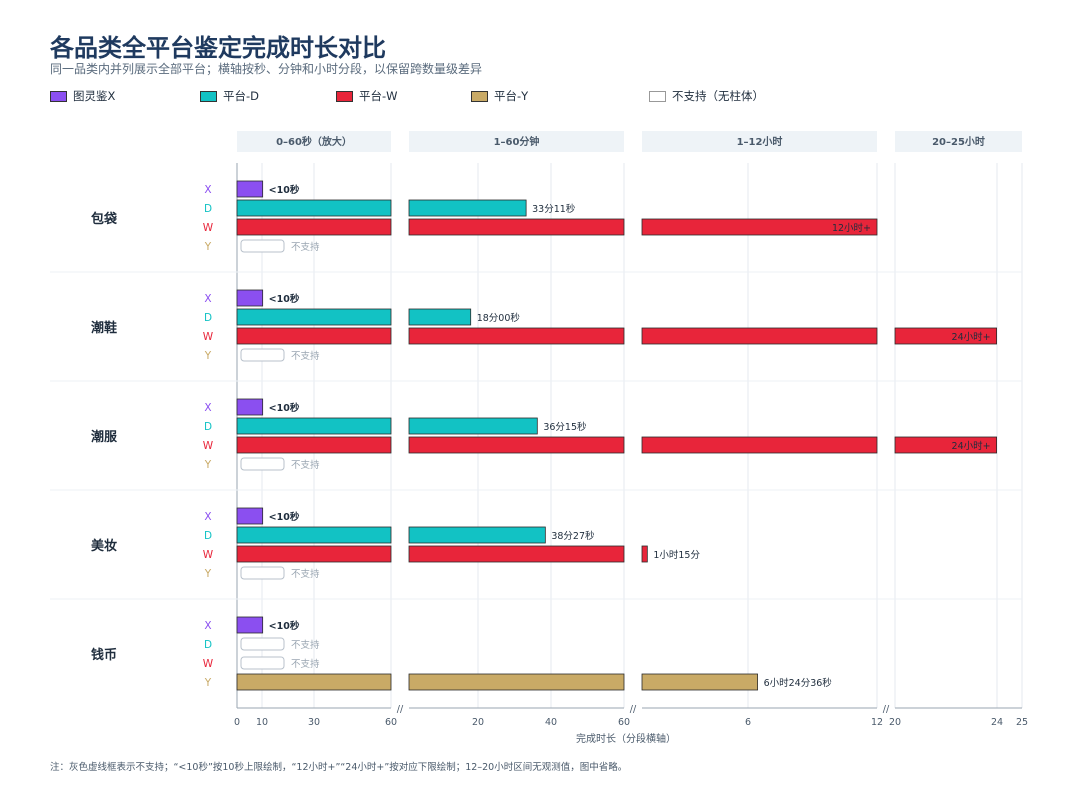 Image resolution: width=1080 pixels, height=793 pixels. Describe the element at coordinates (877, 722) in the screenshot. I see `x-tick-label: 12` at that location.